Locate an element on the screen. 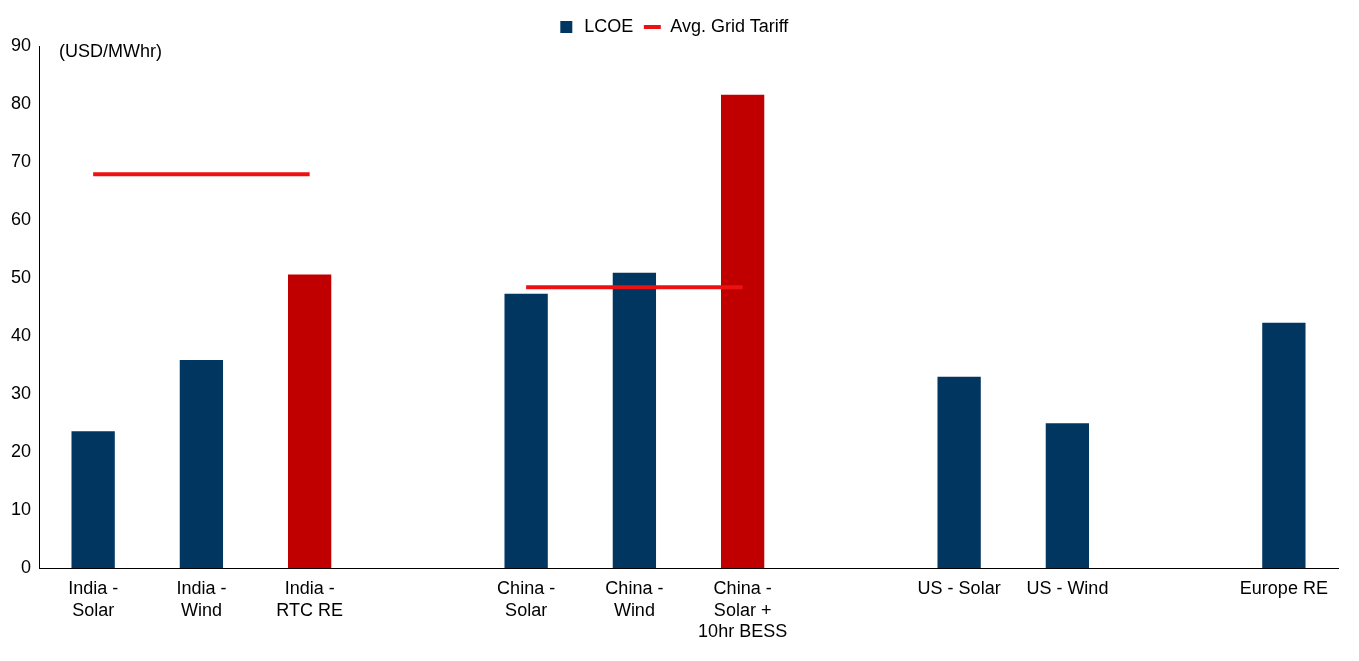 Image resolution: width=1359 pixels, height=661 pixels. x-tick-label: China - Solar + 10hr BESS is located at coordinates (743, 609).